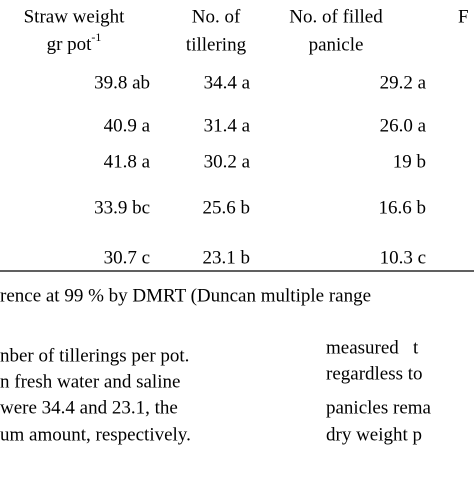  What do you see at coordinates (227, 82) in the screenshot?
I see `table-cell: 34.4 a` at bounding box center [227, 82].